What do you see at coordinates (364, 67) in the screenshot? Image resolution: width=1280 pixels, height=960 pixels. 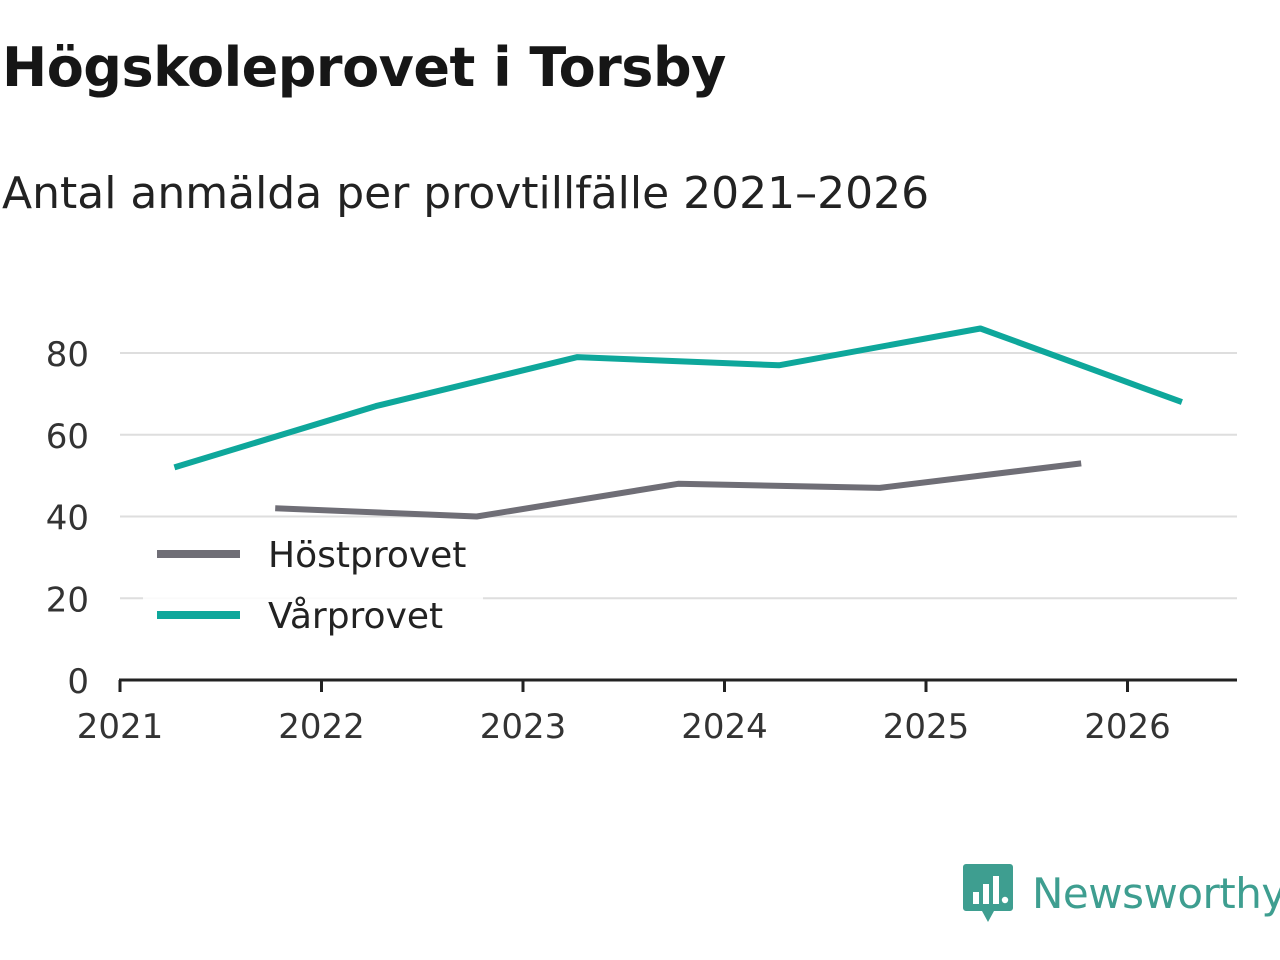 I see `chart-title: Högskoleprovet i Torsby` at bounding box center [364, 67].